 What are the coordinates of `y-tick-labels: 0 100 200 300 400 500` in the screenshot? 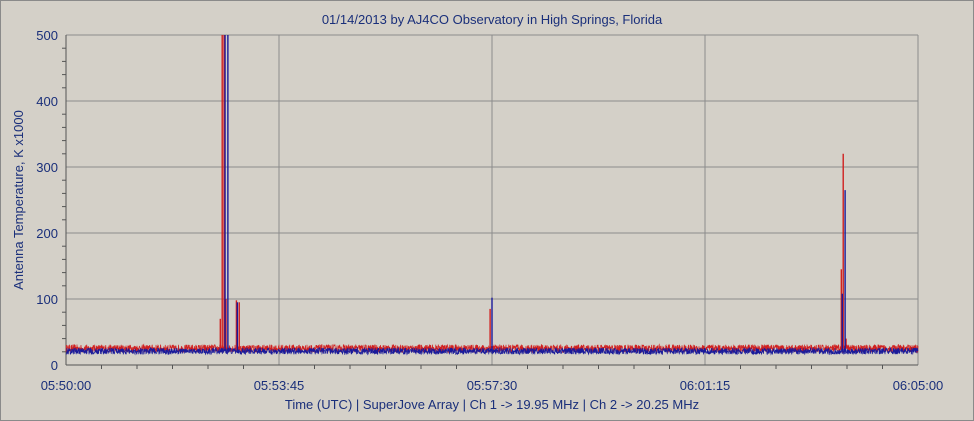 It's located at (47, 200).